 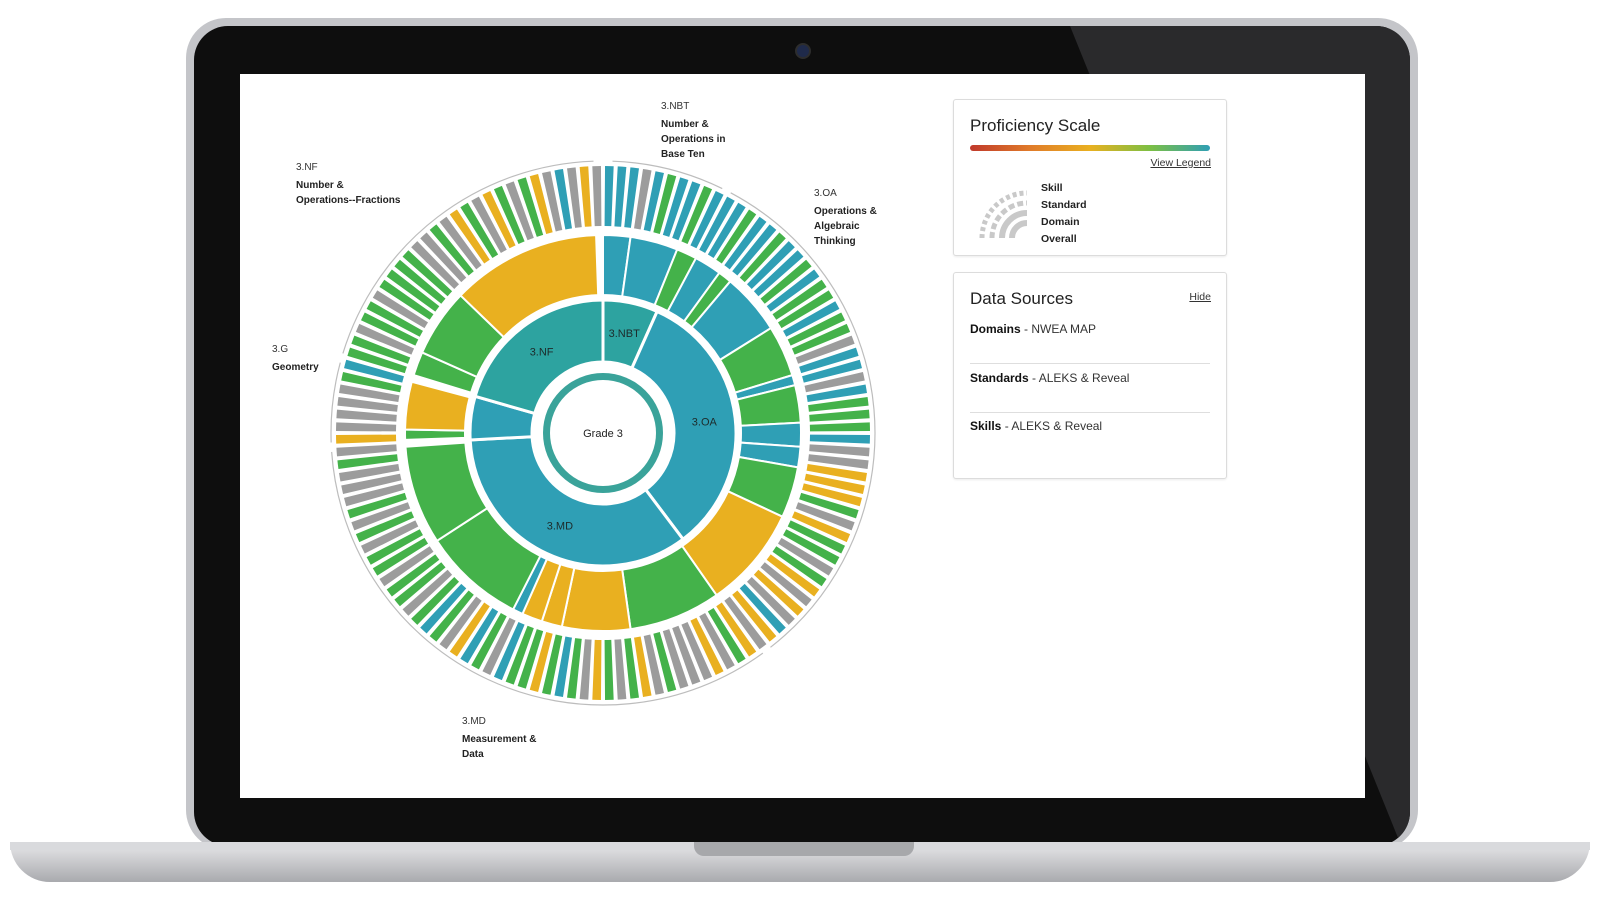 What do you see at coordinates (1052, 188) in the screenshot?
I see `legend-item-skill: Skill` at bounding box center [1052, 188].